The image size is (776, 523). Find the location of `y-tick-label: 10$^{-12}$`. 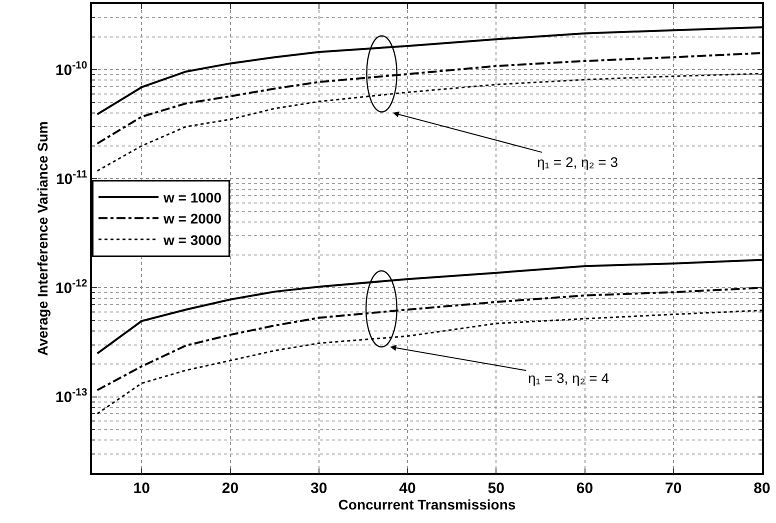

y-tick-label: 10$^{-12}$ is located at coordinates (71, 287).